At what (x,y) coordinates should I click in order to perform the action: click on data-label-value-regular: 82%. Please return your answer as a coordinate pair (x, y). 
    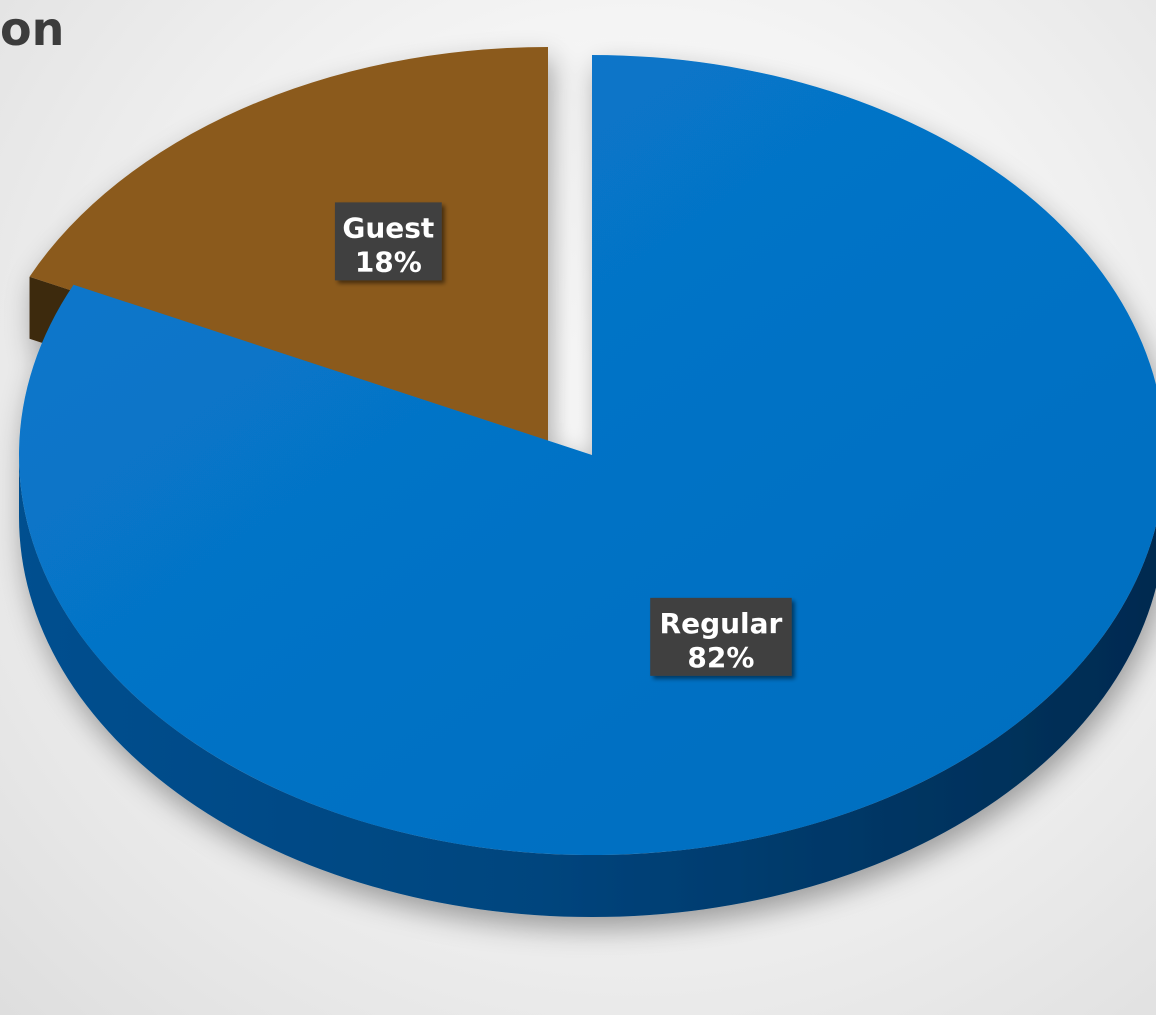
    Looking at the image, I should click on (720, 657).